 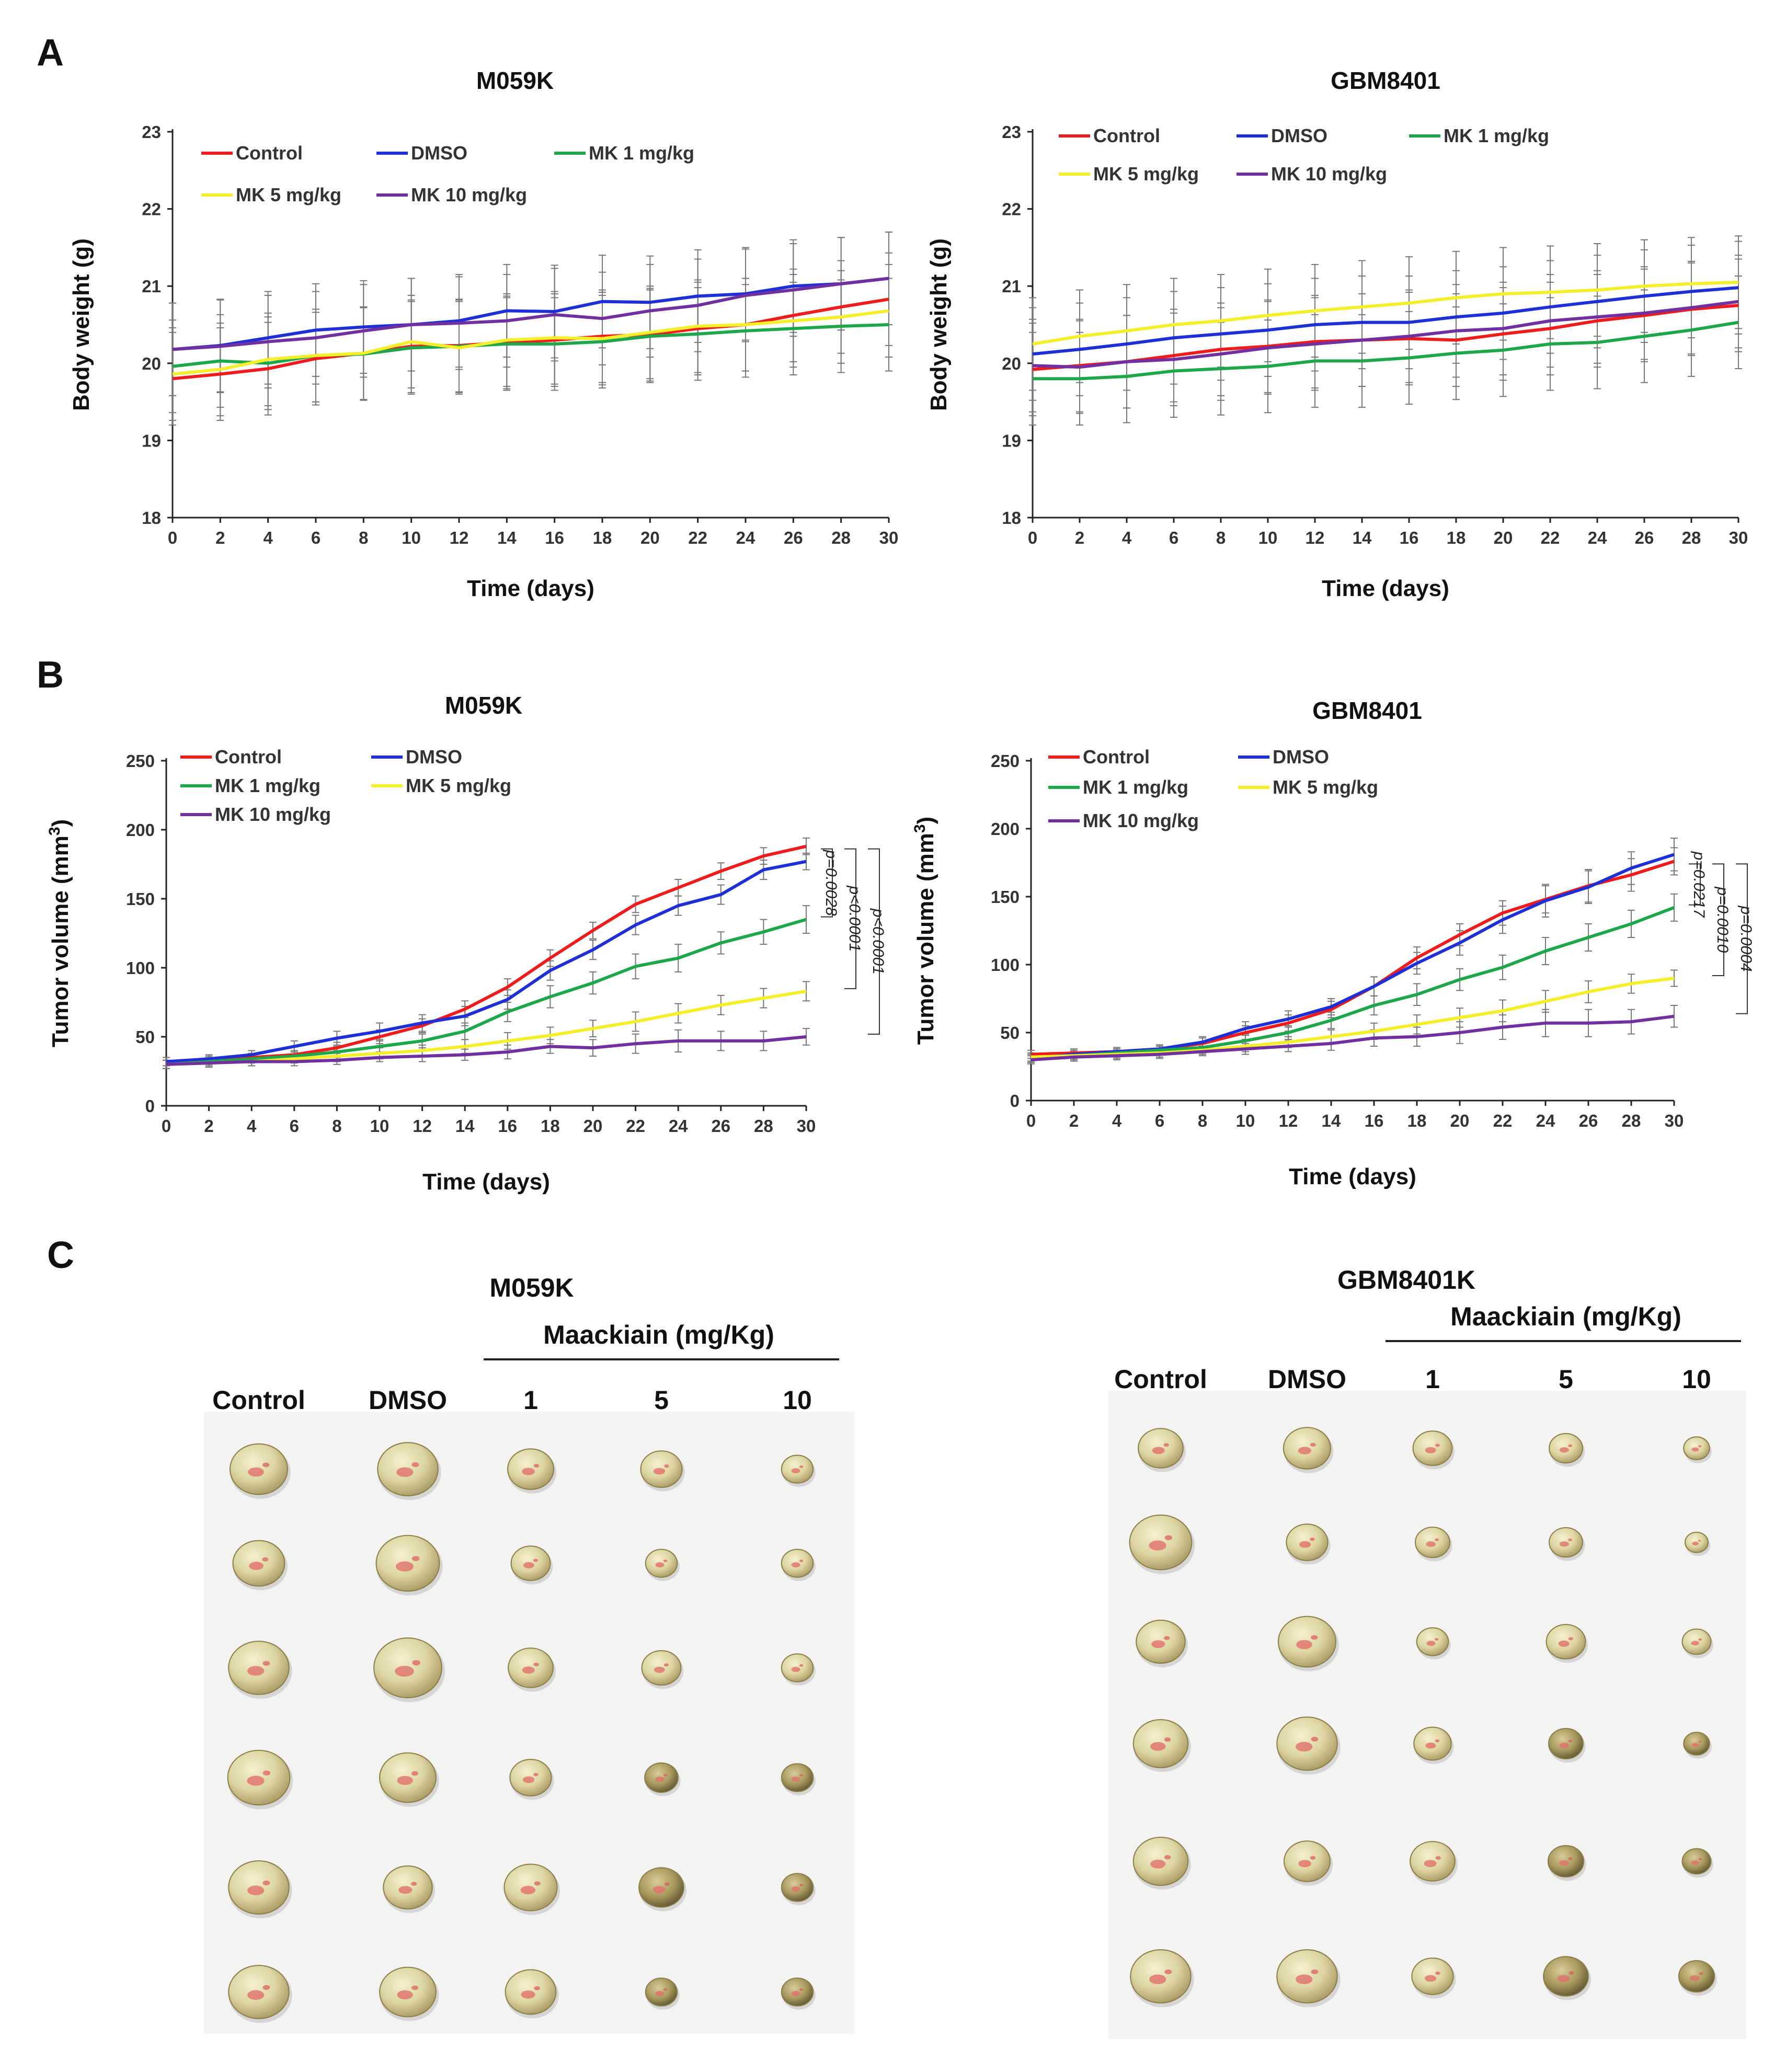 I want to click on x-tick-label: 4, so click(x=1117, y=1120).